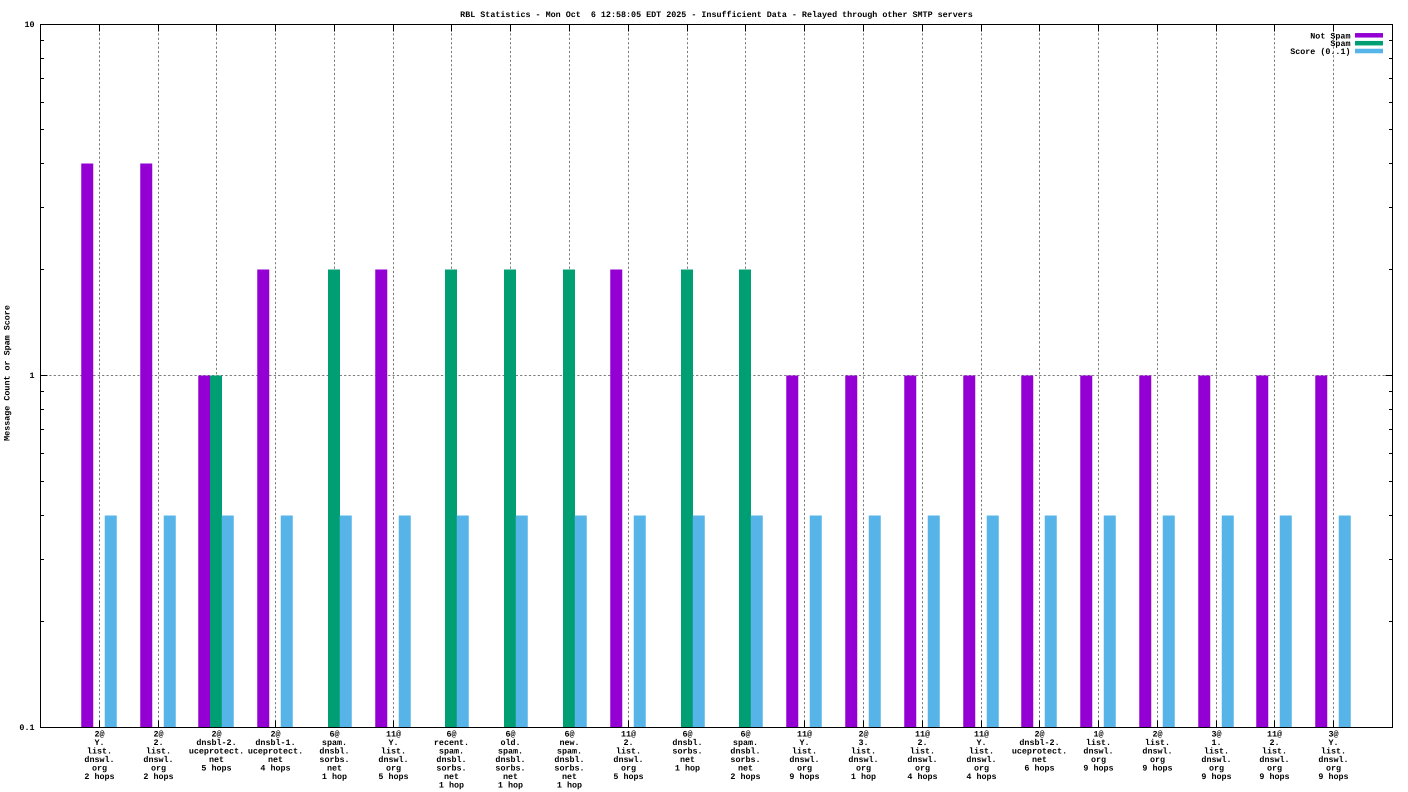 This screenshot has width=1408, height=792. I want to click on svg-text: dnsbl-1., so click(275, 743).